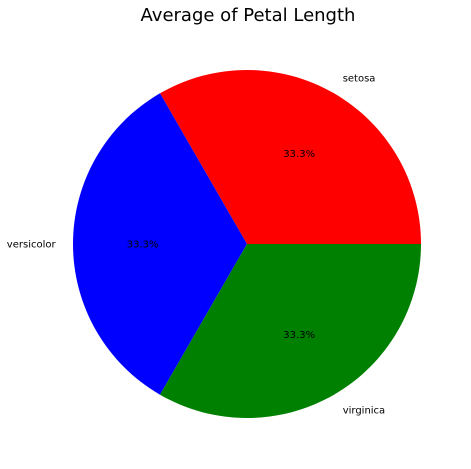  Describe the element at coordinates (32, 245) in the screenshot. I see `category-label-versicolor: versicolor` at that location.